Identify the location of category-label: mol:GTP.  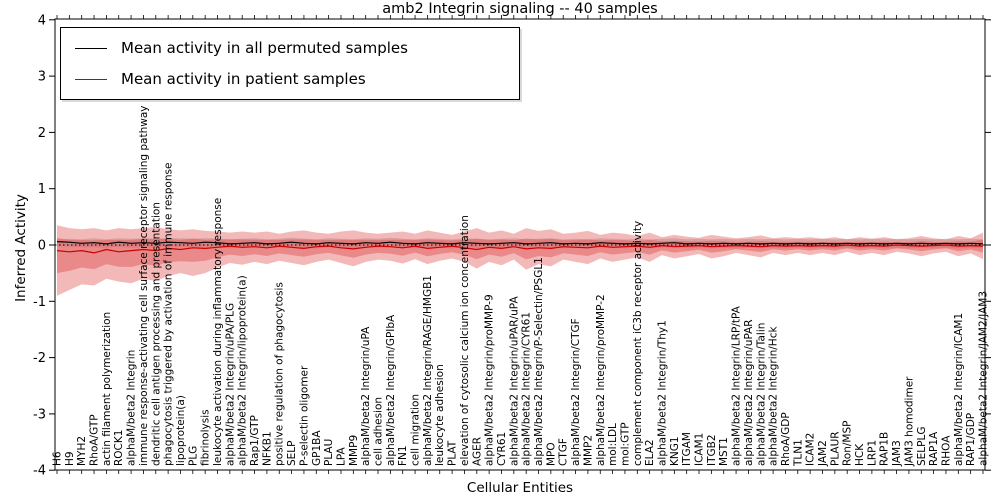
(625, 444).